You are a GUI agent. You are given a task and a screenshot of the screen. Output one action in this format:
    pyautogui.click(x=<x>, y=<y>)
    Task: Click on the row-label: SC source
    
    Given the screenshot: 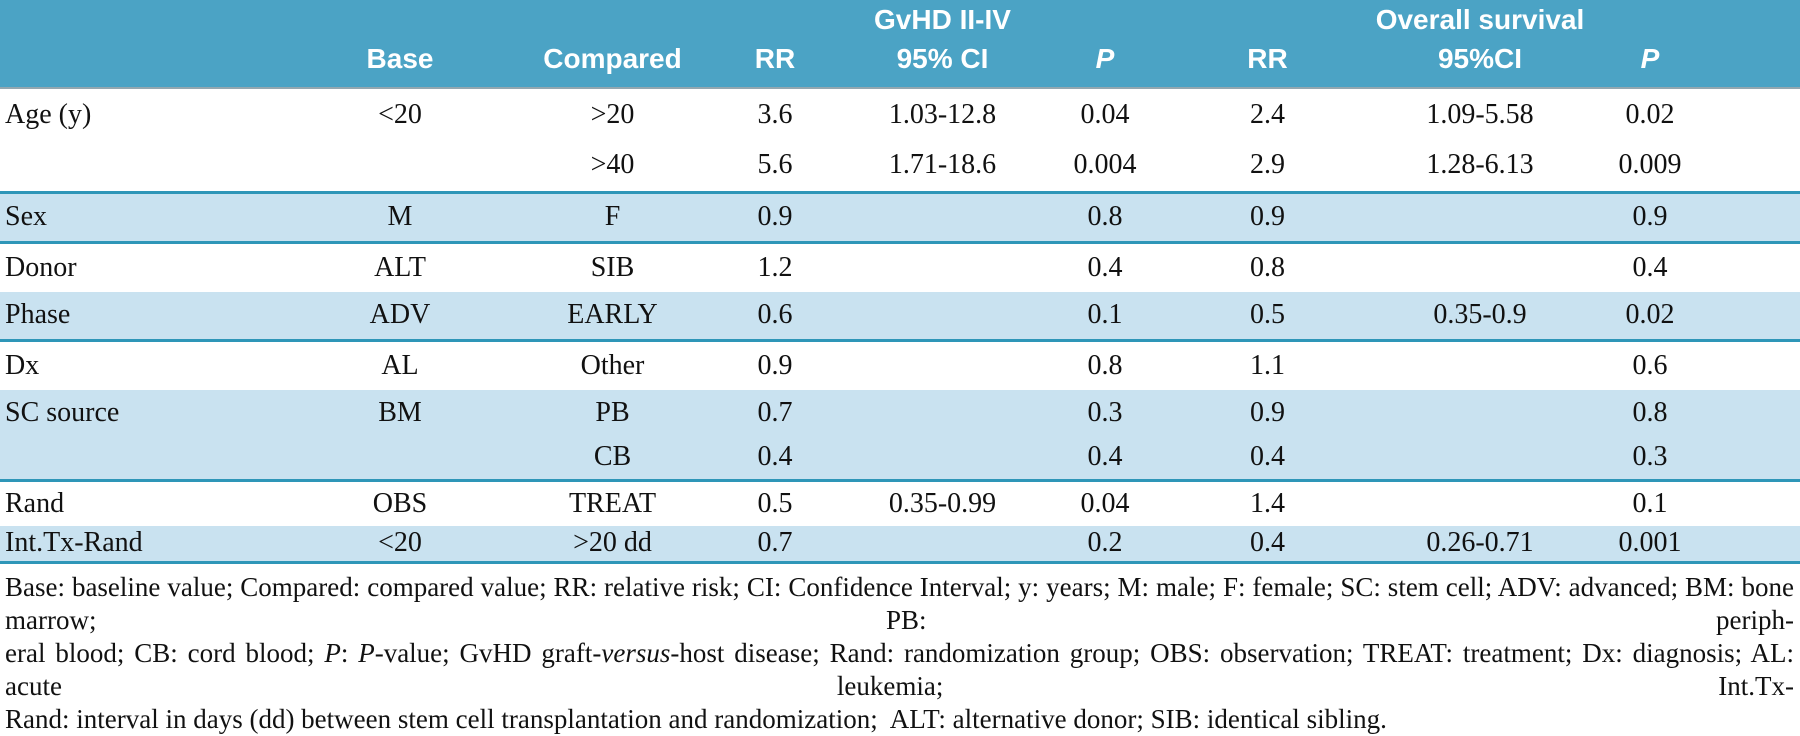 What is the action you would take?
    pyautogui.click(x=145, y=412)
    